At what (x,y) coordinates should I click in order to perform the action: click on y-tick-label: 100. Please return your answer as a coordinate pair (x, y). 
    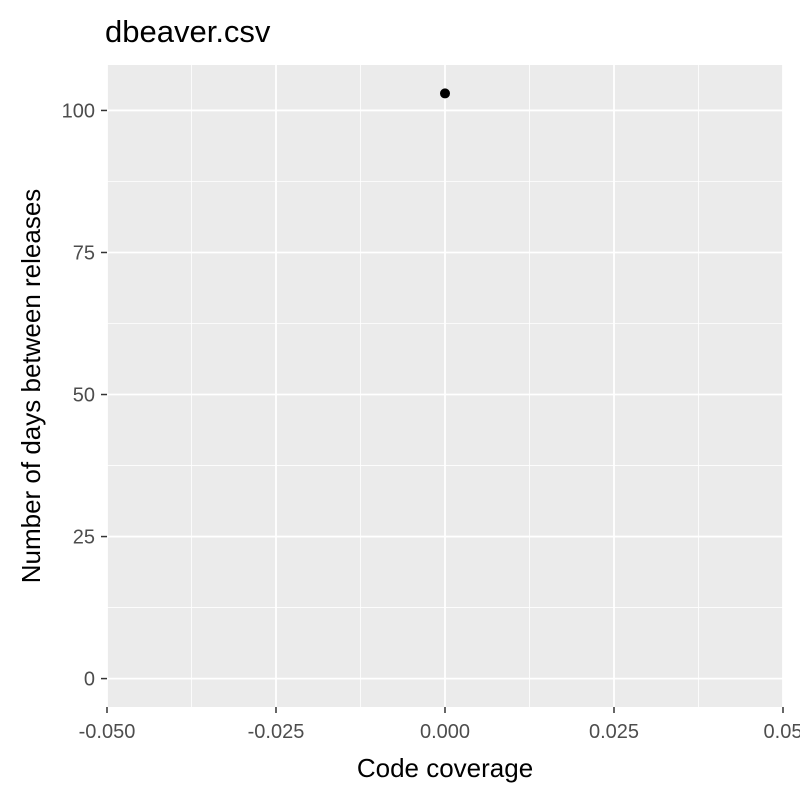
    Looking at the image, I should click on (78, 111).